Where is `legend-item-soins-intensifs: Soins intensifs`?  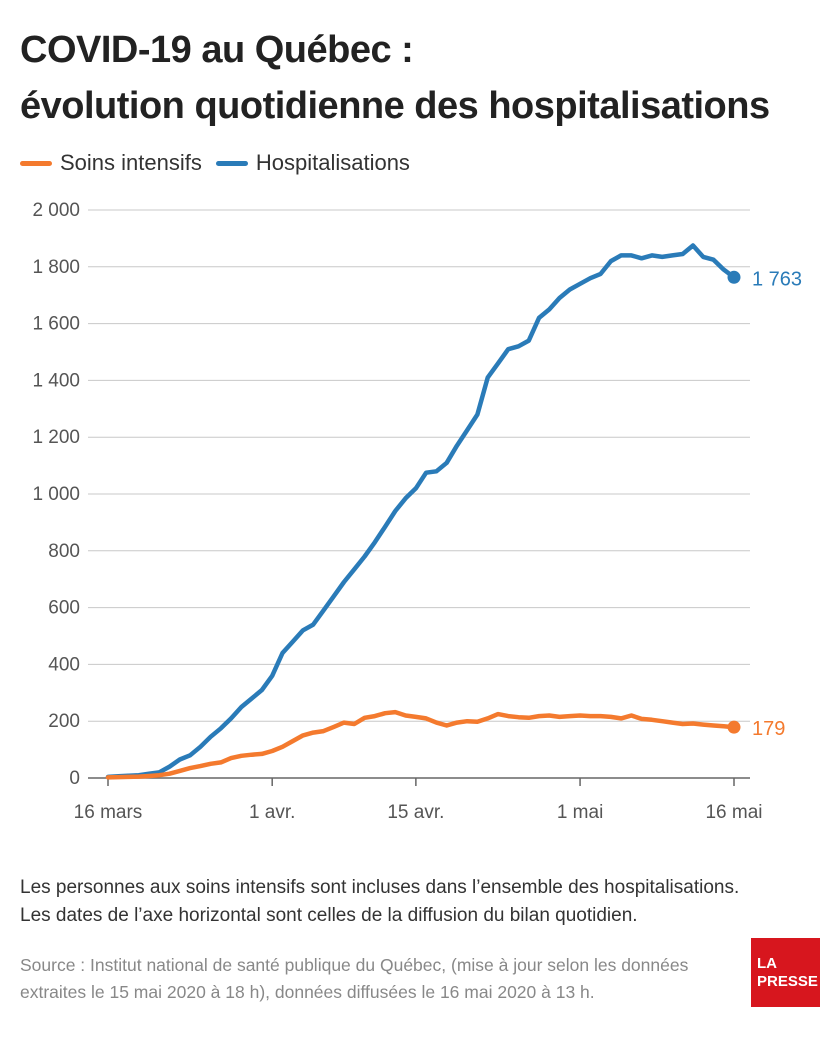
legend-item-soins-intensifs: Soins intensifs is located at coordinates (111, 163).